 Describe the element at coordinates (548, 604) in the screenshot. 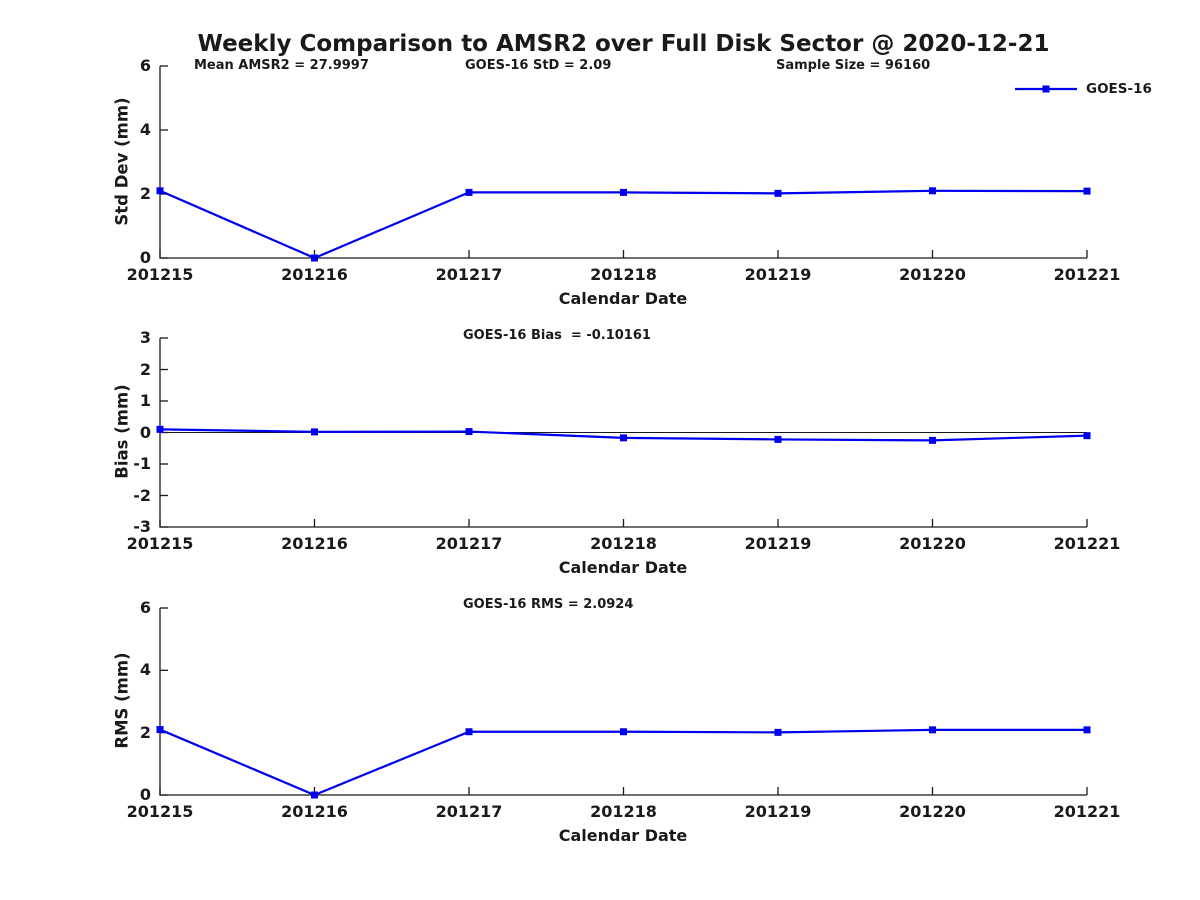

I see `annotation-goes16-rms: GOES-16 RMS = 2.0924` at that location.